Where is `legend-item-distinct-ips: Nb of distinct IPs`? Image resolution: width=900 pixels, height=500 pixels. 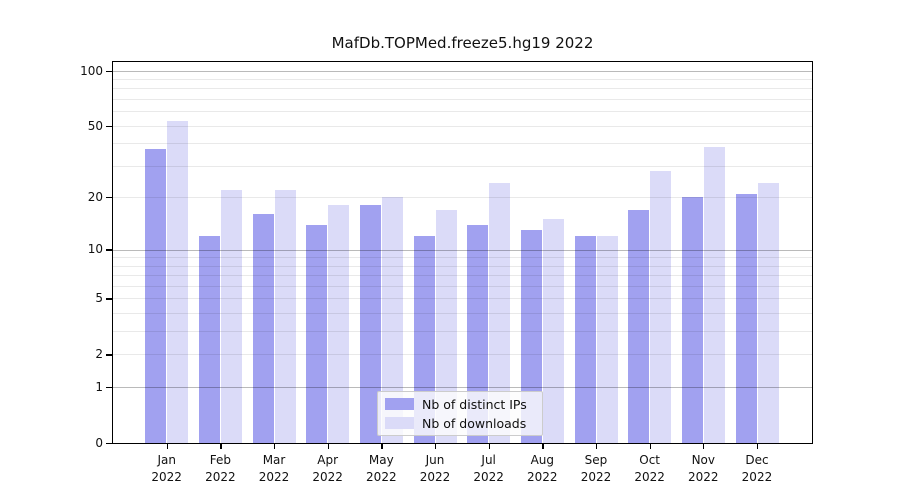 legend-item-distinct-ips: Nb of distinct IPs is located at coordinates (460, 404).